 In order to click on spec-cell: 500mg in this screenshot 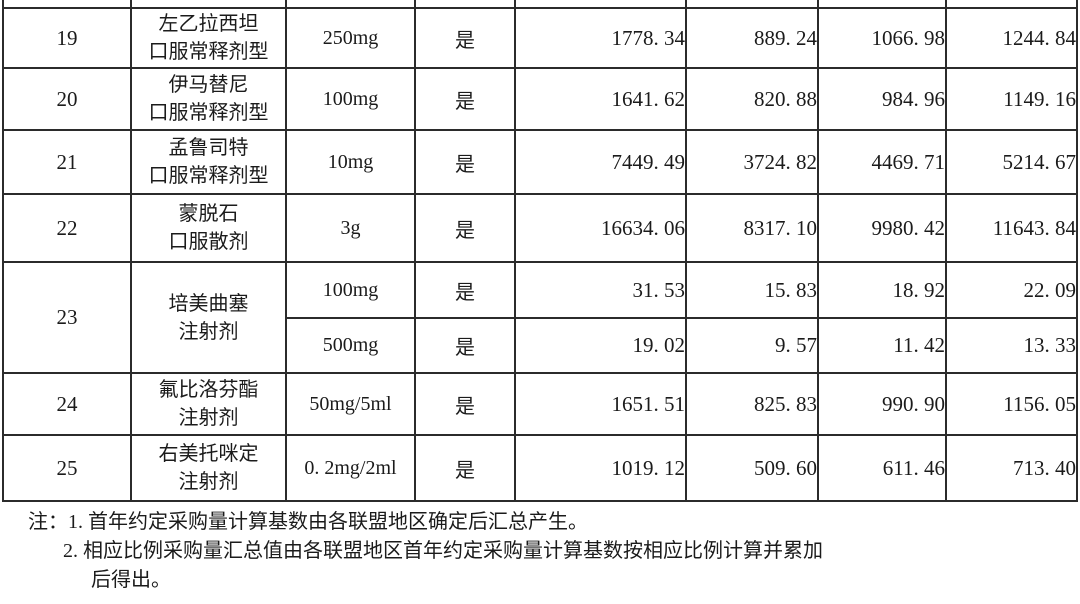, I will do `click(350, 345)`.